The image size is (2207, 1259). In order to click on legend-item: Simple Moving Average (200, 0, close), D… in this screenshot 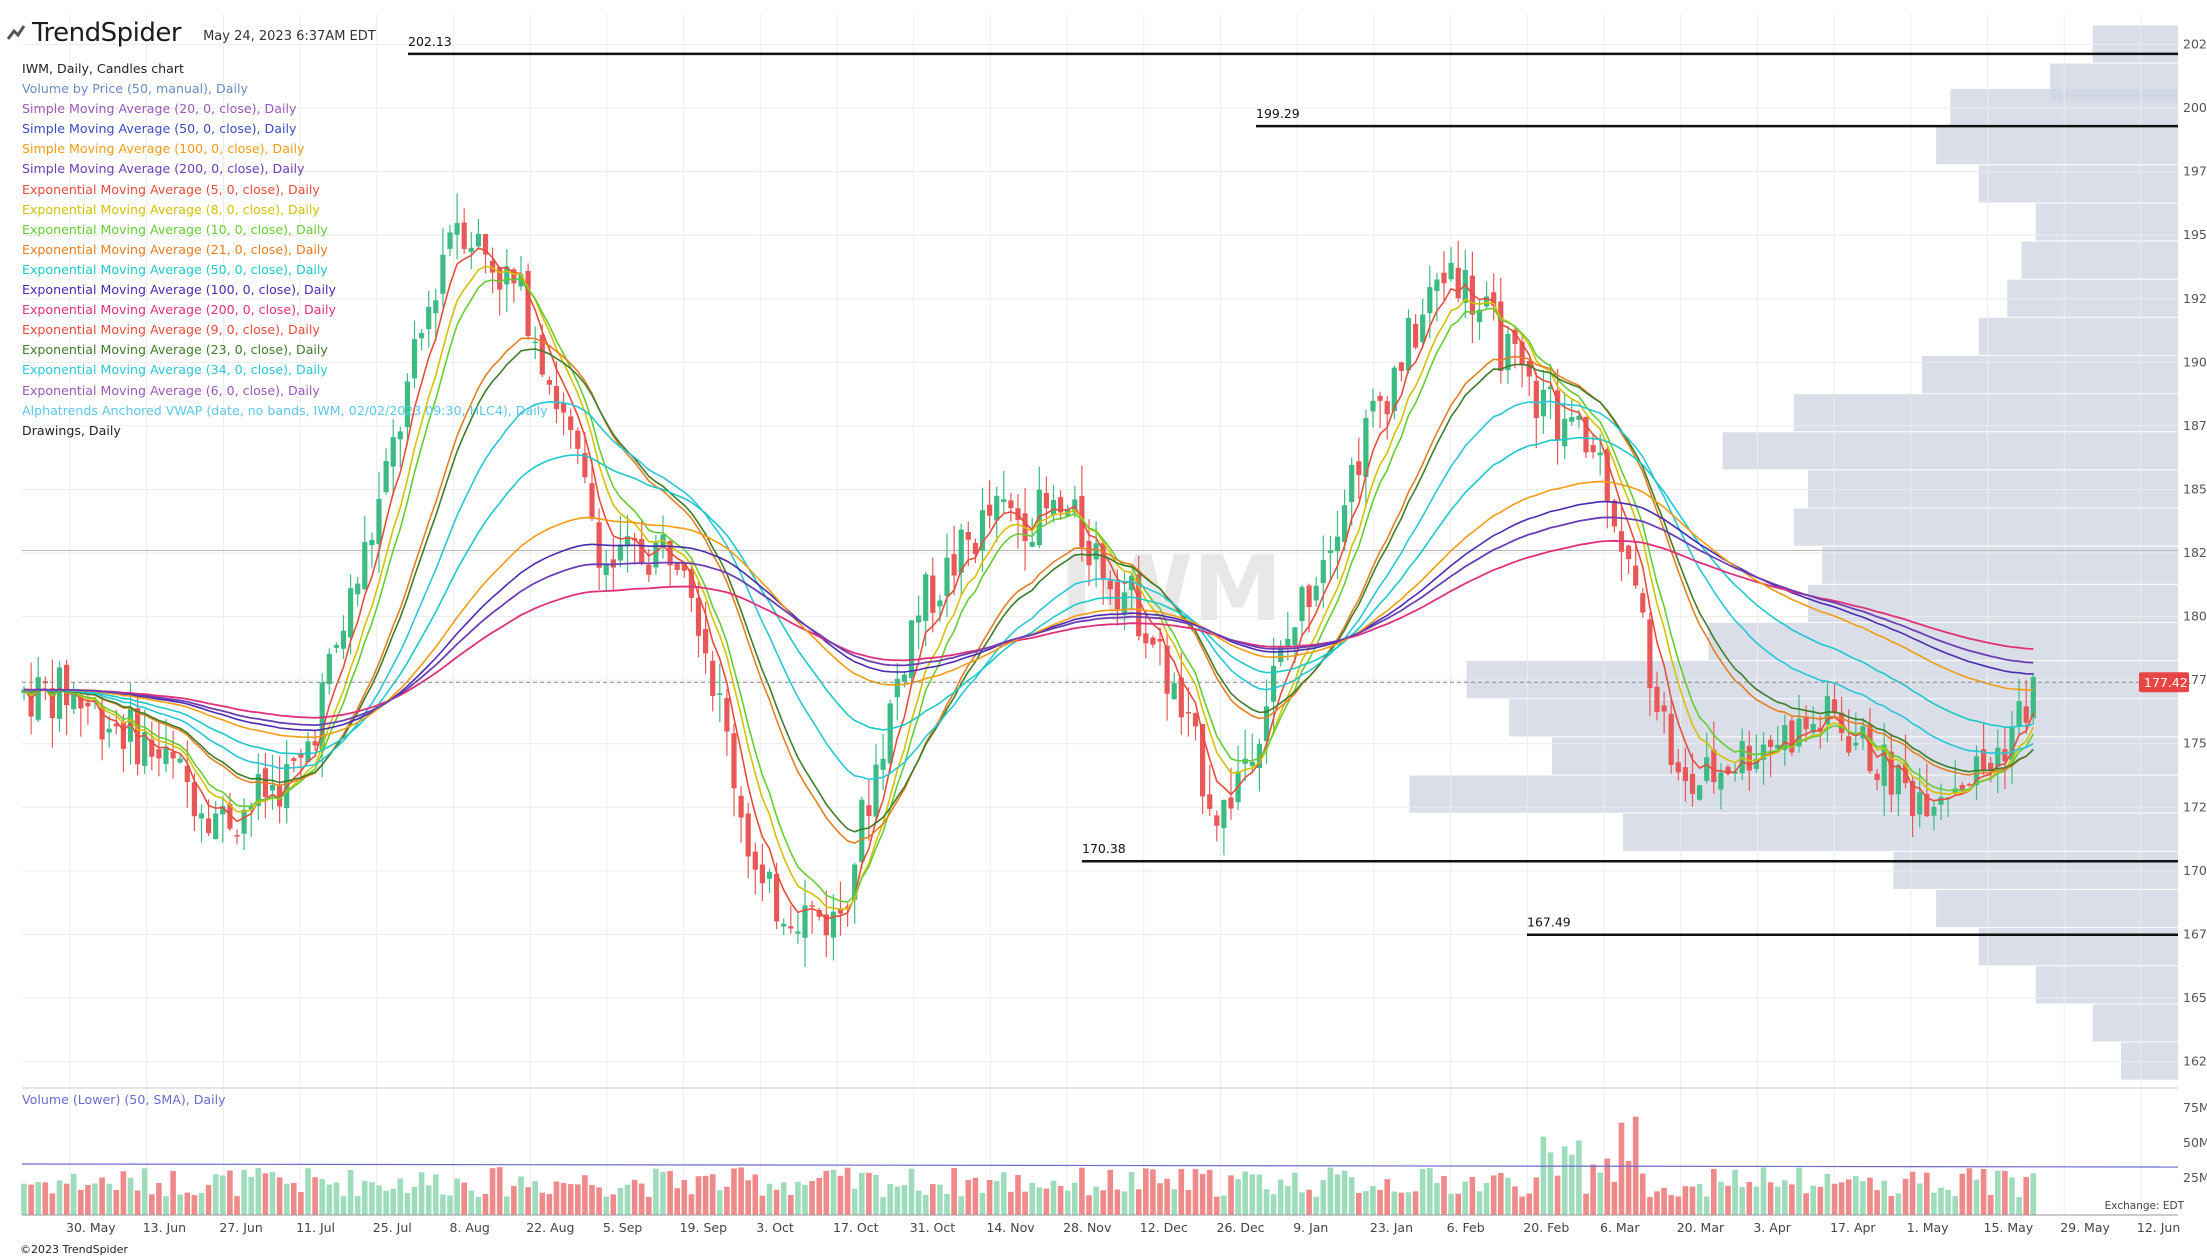, I will do `click(163, 169)`.